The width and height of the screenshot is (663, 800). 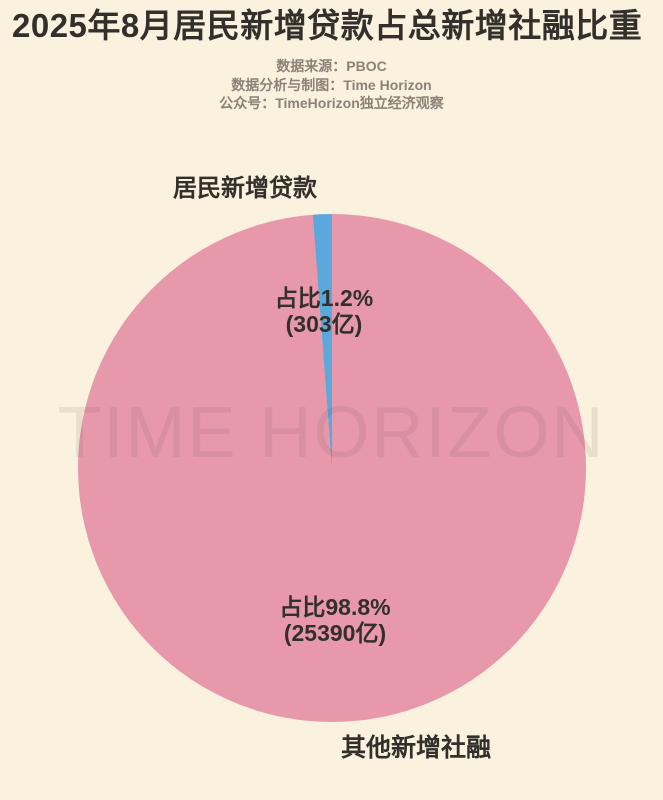 I want to click on pink-slice-value-block: 占比98.8% (25390亿), so click(x=335, y=620).